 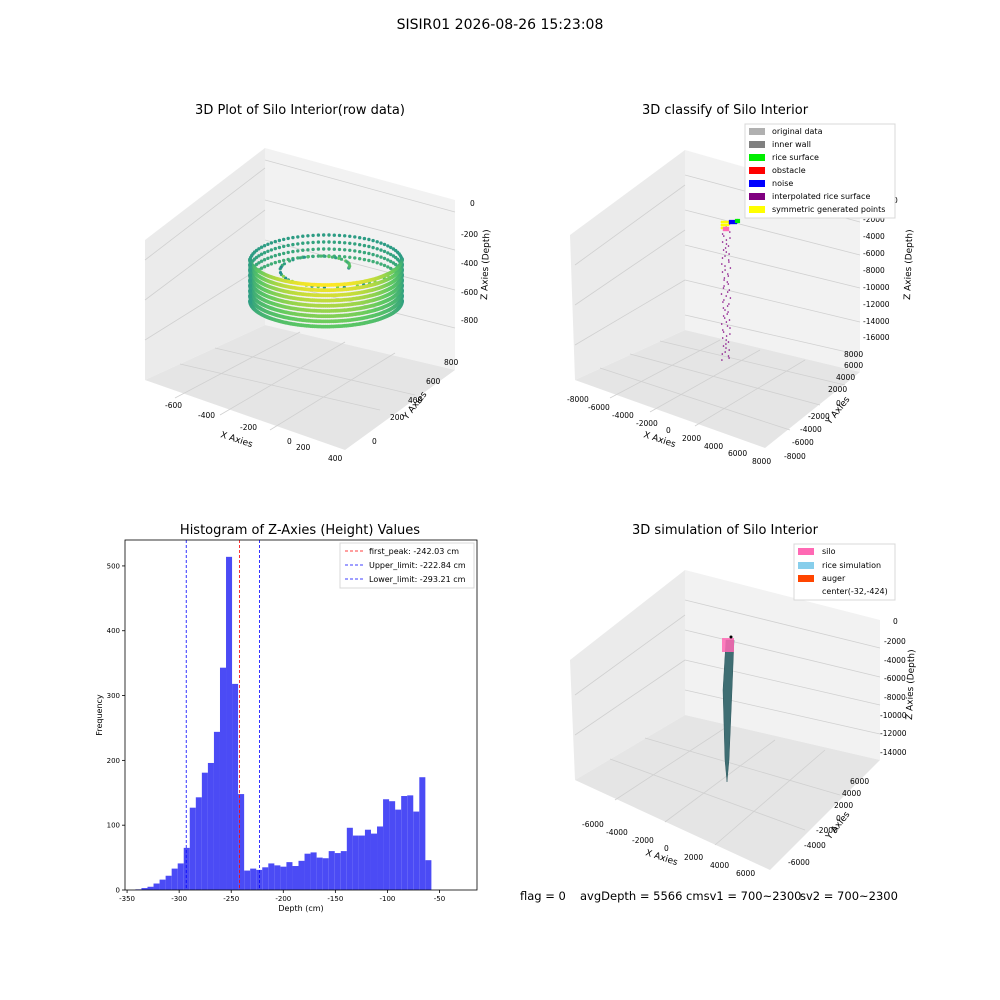 What do you see at coordinates (726, 230) in the screenshot?
I see `cluster-point` at bounding box center [726, 230].